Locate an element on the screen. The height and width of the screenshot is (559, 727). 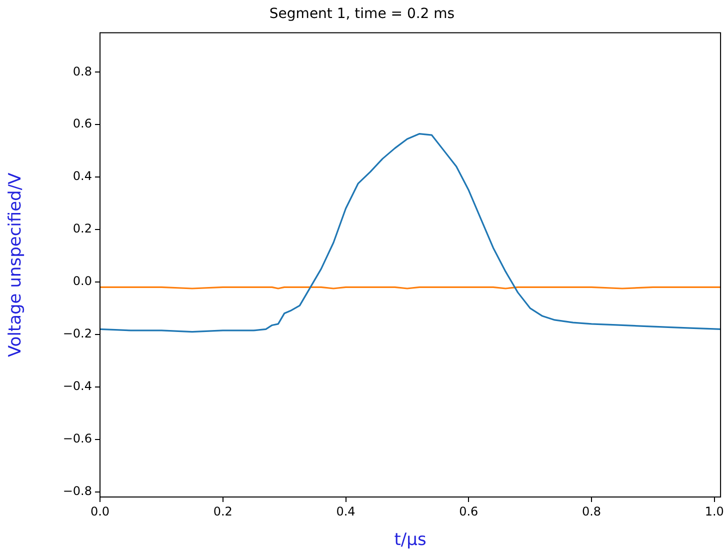
y-tick-label: 0.0 is located at coordinates (82, 281).